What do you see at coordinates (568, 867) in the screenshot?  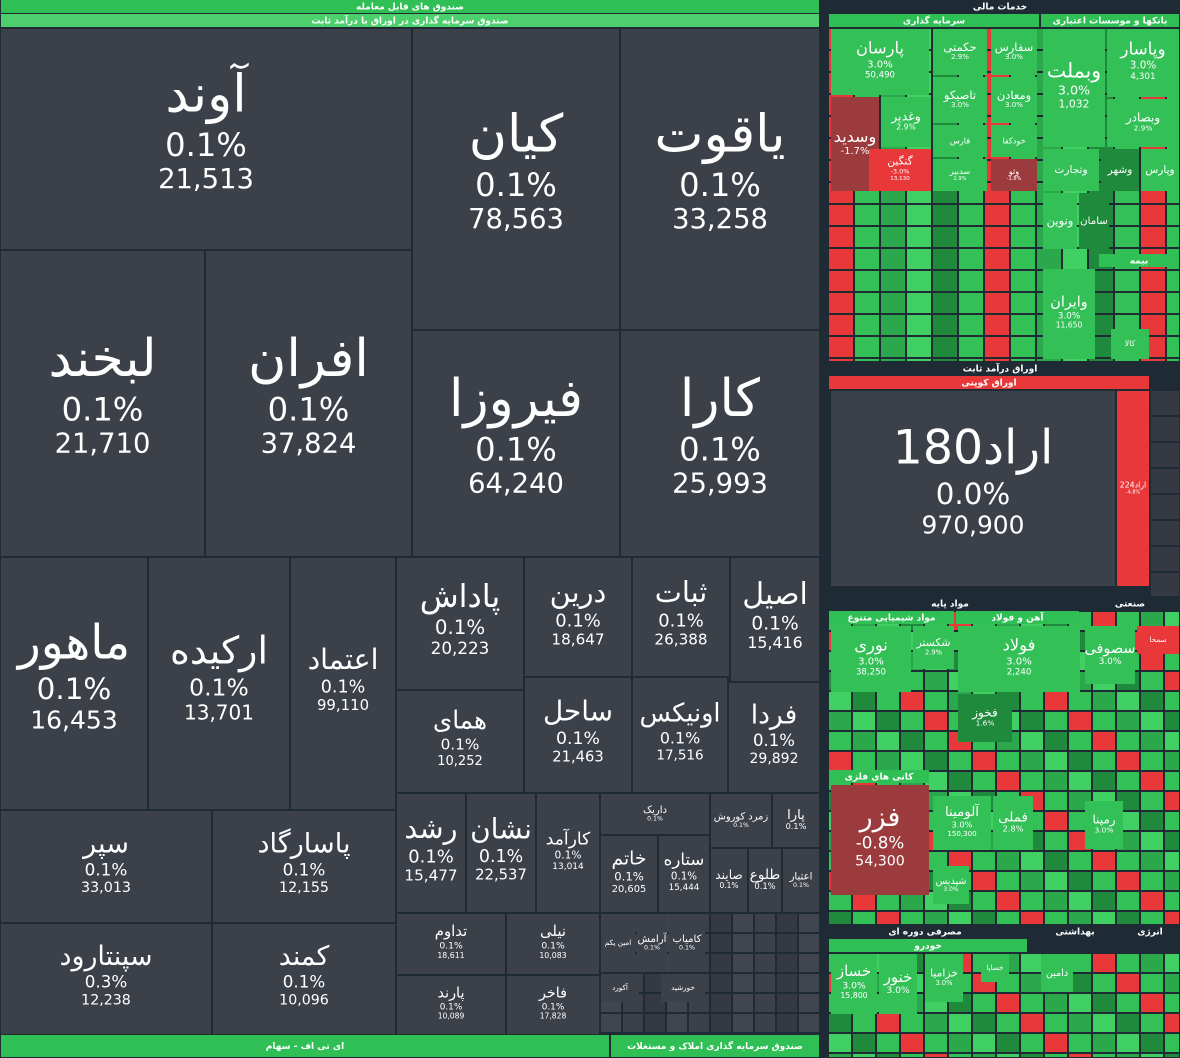 I see `tile-volume: 13,014` at bounding box center [568, 867].